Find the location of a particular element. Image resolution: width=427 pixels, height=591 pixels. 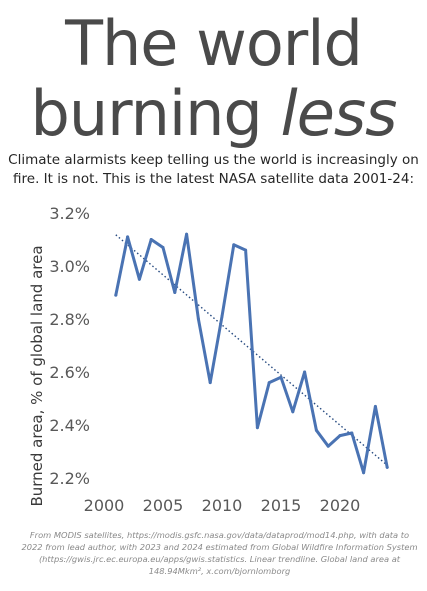

x-tick-labels: 2000 2005 2010 2015 2020 is located at coordinates (222, 505).